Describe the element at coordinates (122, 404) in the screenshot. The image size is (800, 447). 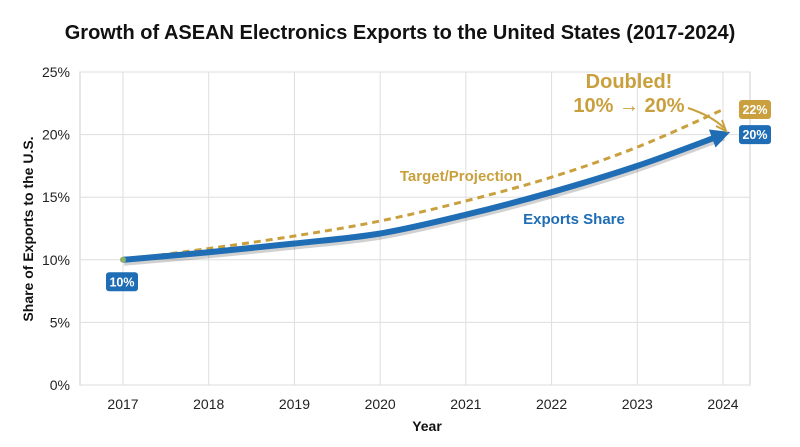
I see `x-tick-label: 2017` at that location.